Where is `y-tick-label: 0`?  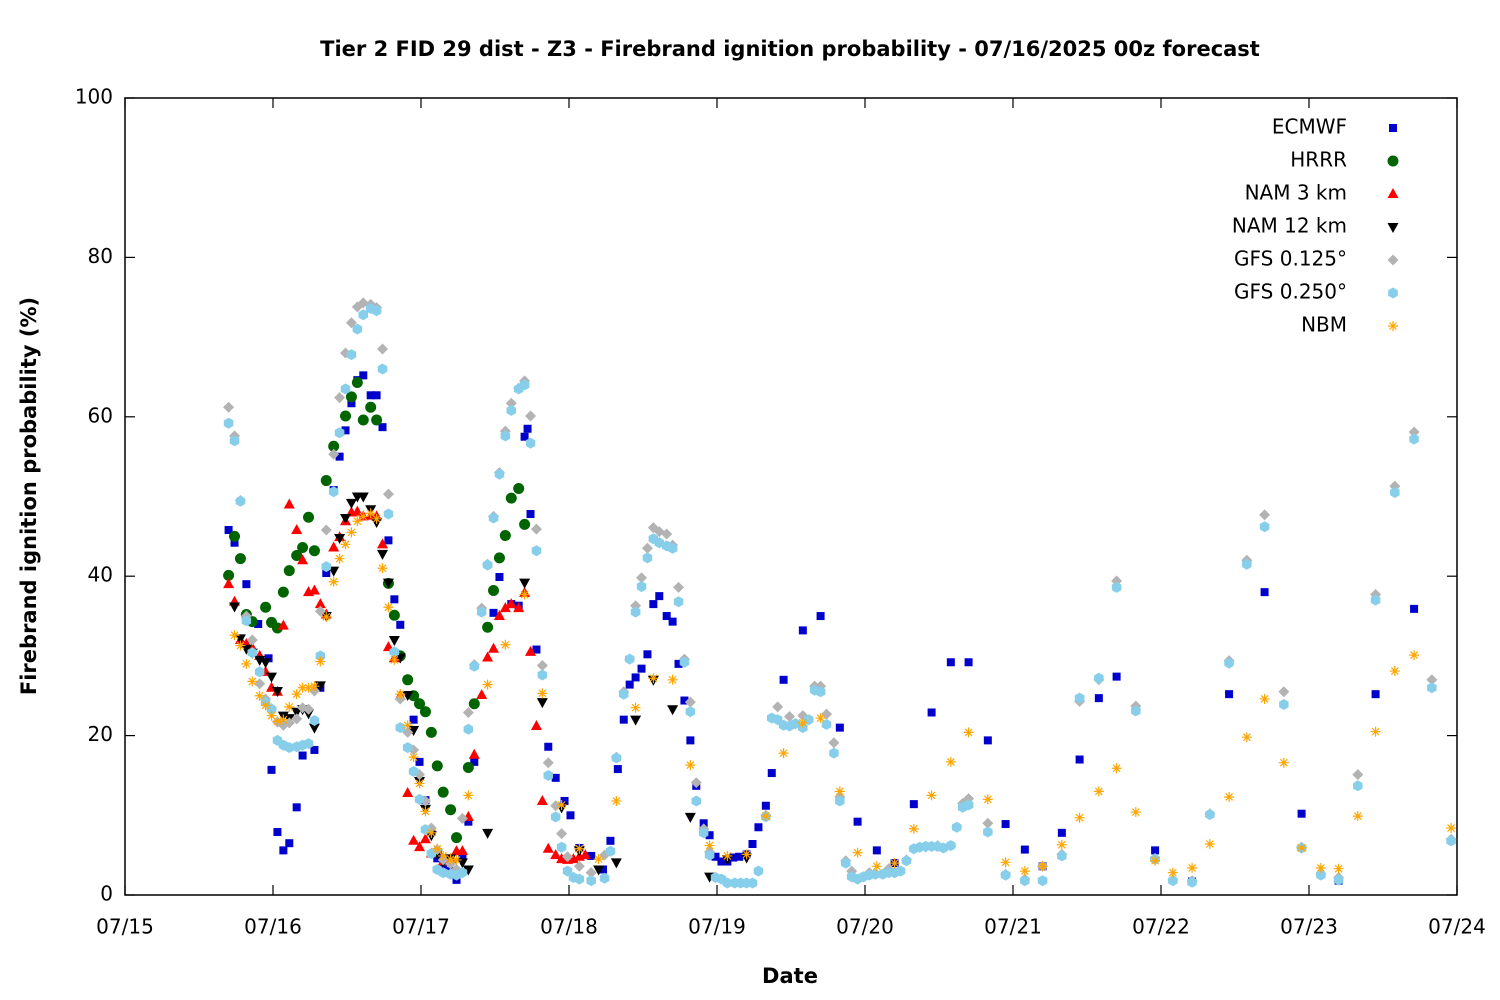
y-tick-label: 0 is located at coordinates (106, 894).